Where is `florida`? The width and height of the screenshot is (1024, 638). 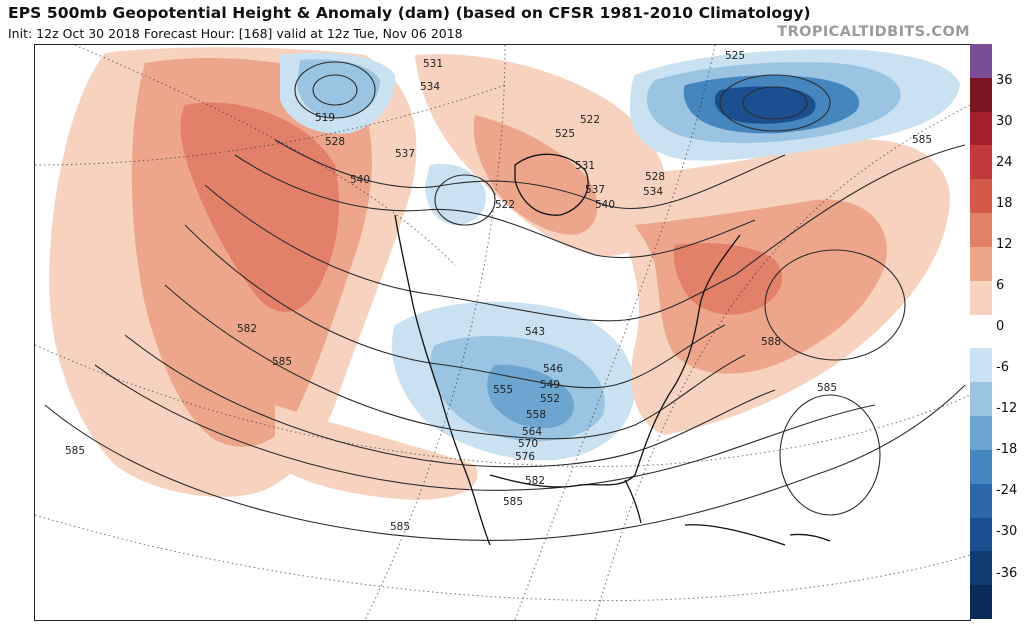
florida is located at coordinates (633, 501).